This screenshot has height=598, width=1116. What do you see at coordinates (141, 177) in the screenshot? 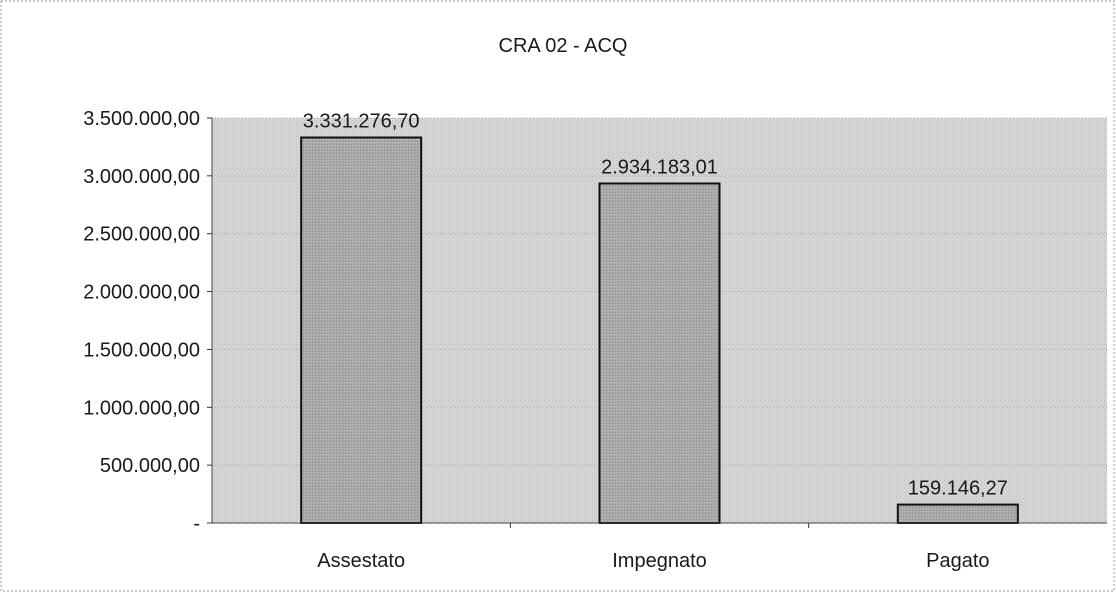
I see `y-tick-label: 3.000.000,00` at bounding box center [141, 177].